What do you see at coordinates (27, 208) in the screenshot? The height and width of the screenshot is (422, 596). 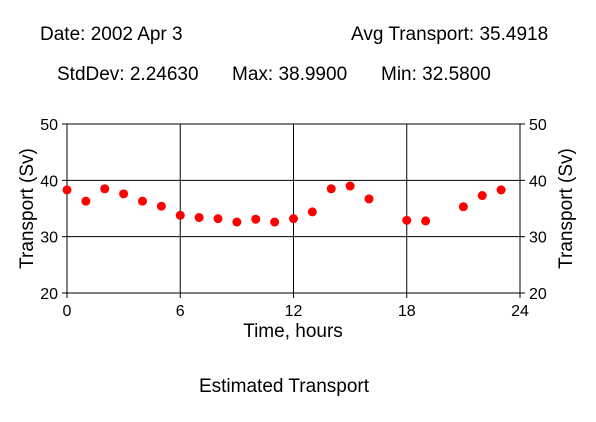 I see `y-axis-label-left: Transport (Sv)` at bounding box center [27, 208].